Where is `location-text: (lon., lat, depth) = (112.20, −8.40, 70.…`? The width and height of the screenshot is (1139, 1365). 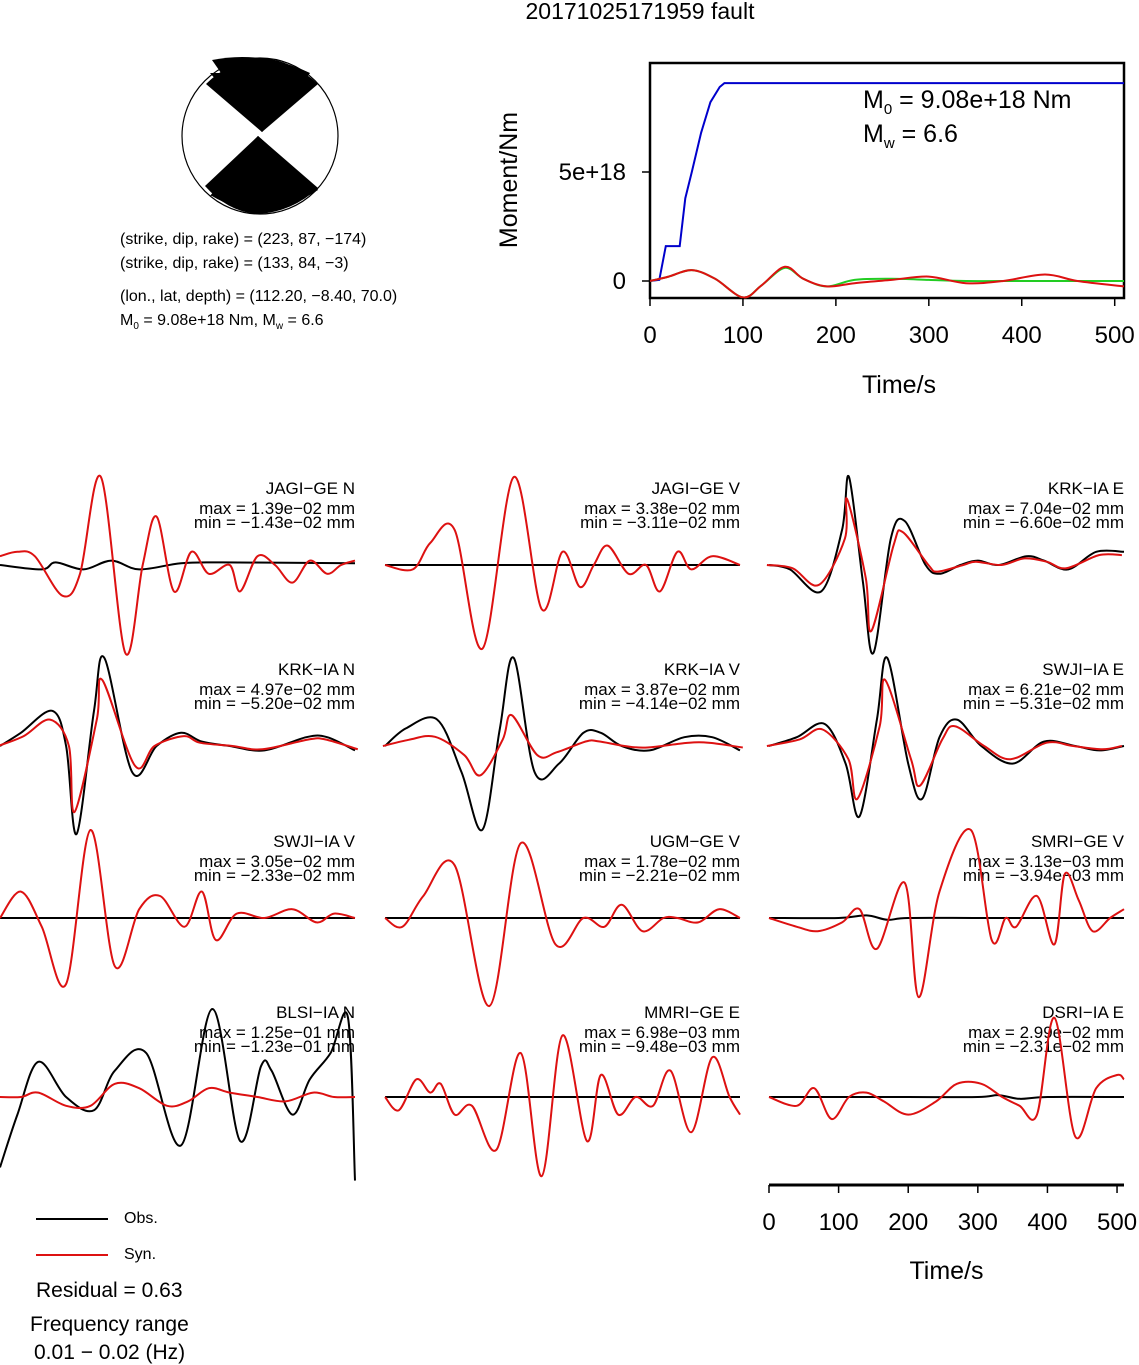
location-text: (lon., lat, depth) = (112.20, −8.40, 70.… is located at coordinates (259, 296).